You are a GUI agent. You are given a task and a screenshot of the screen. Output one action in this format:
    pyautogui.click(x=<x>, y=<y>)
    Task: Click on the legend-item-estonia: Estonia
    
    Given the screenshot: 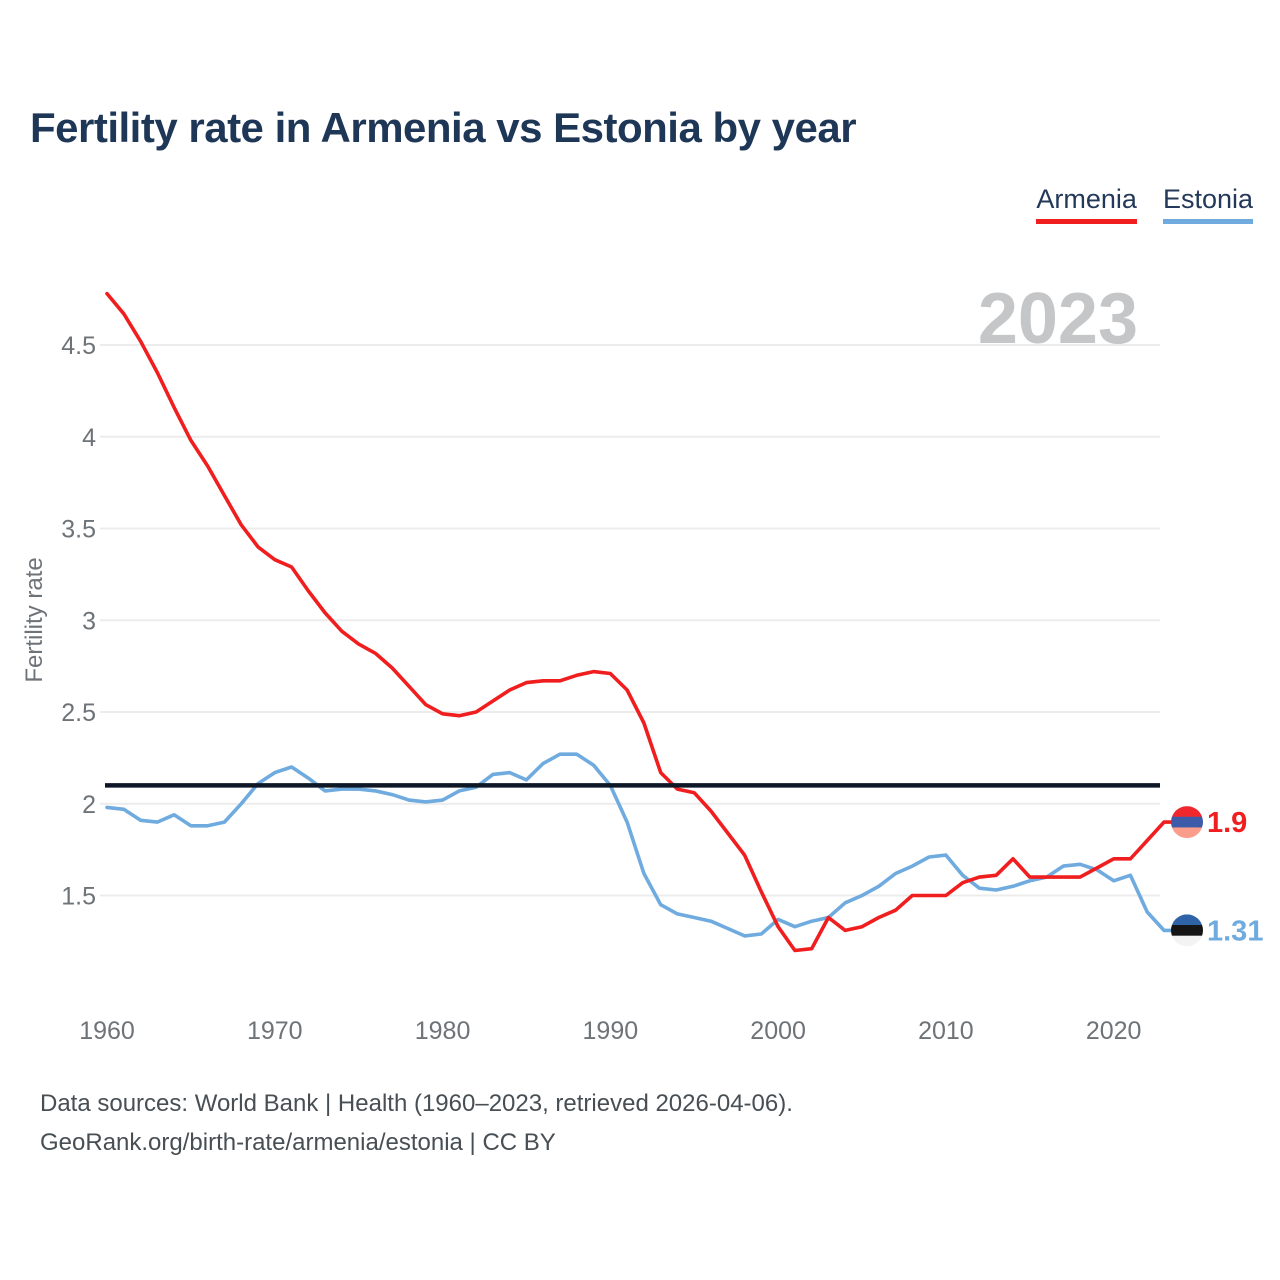 What is the action you would take?
    pyautogui.click(x=1207, y=204)
    